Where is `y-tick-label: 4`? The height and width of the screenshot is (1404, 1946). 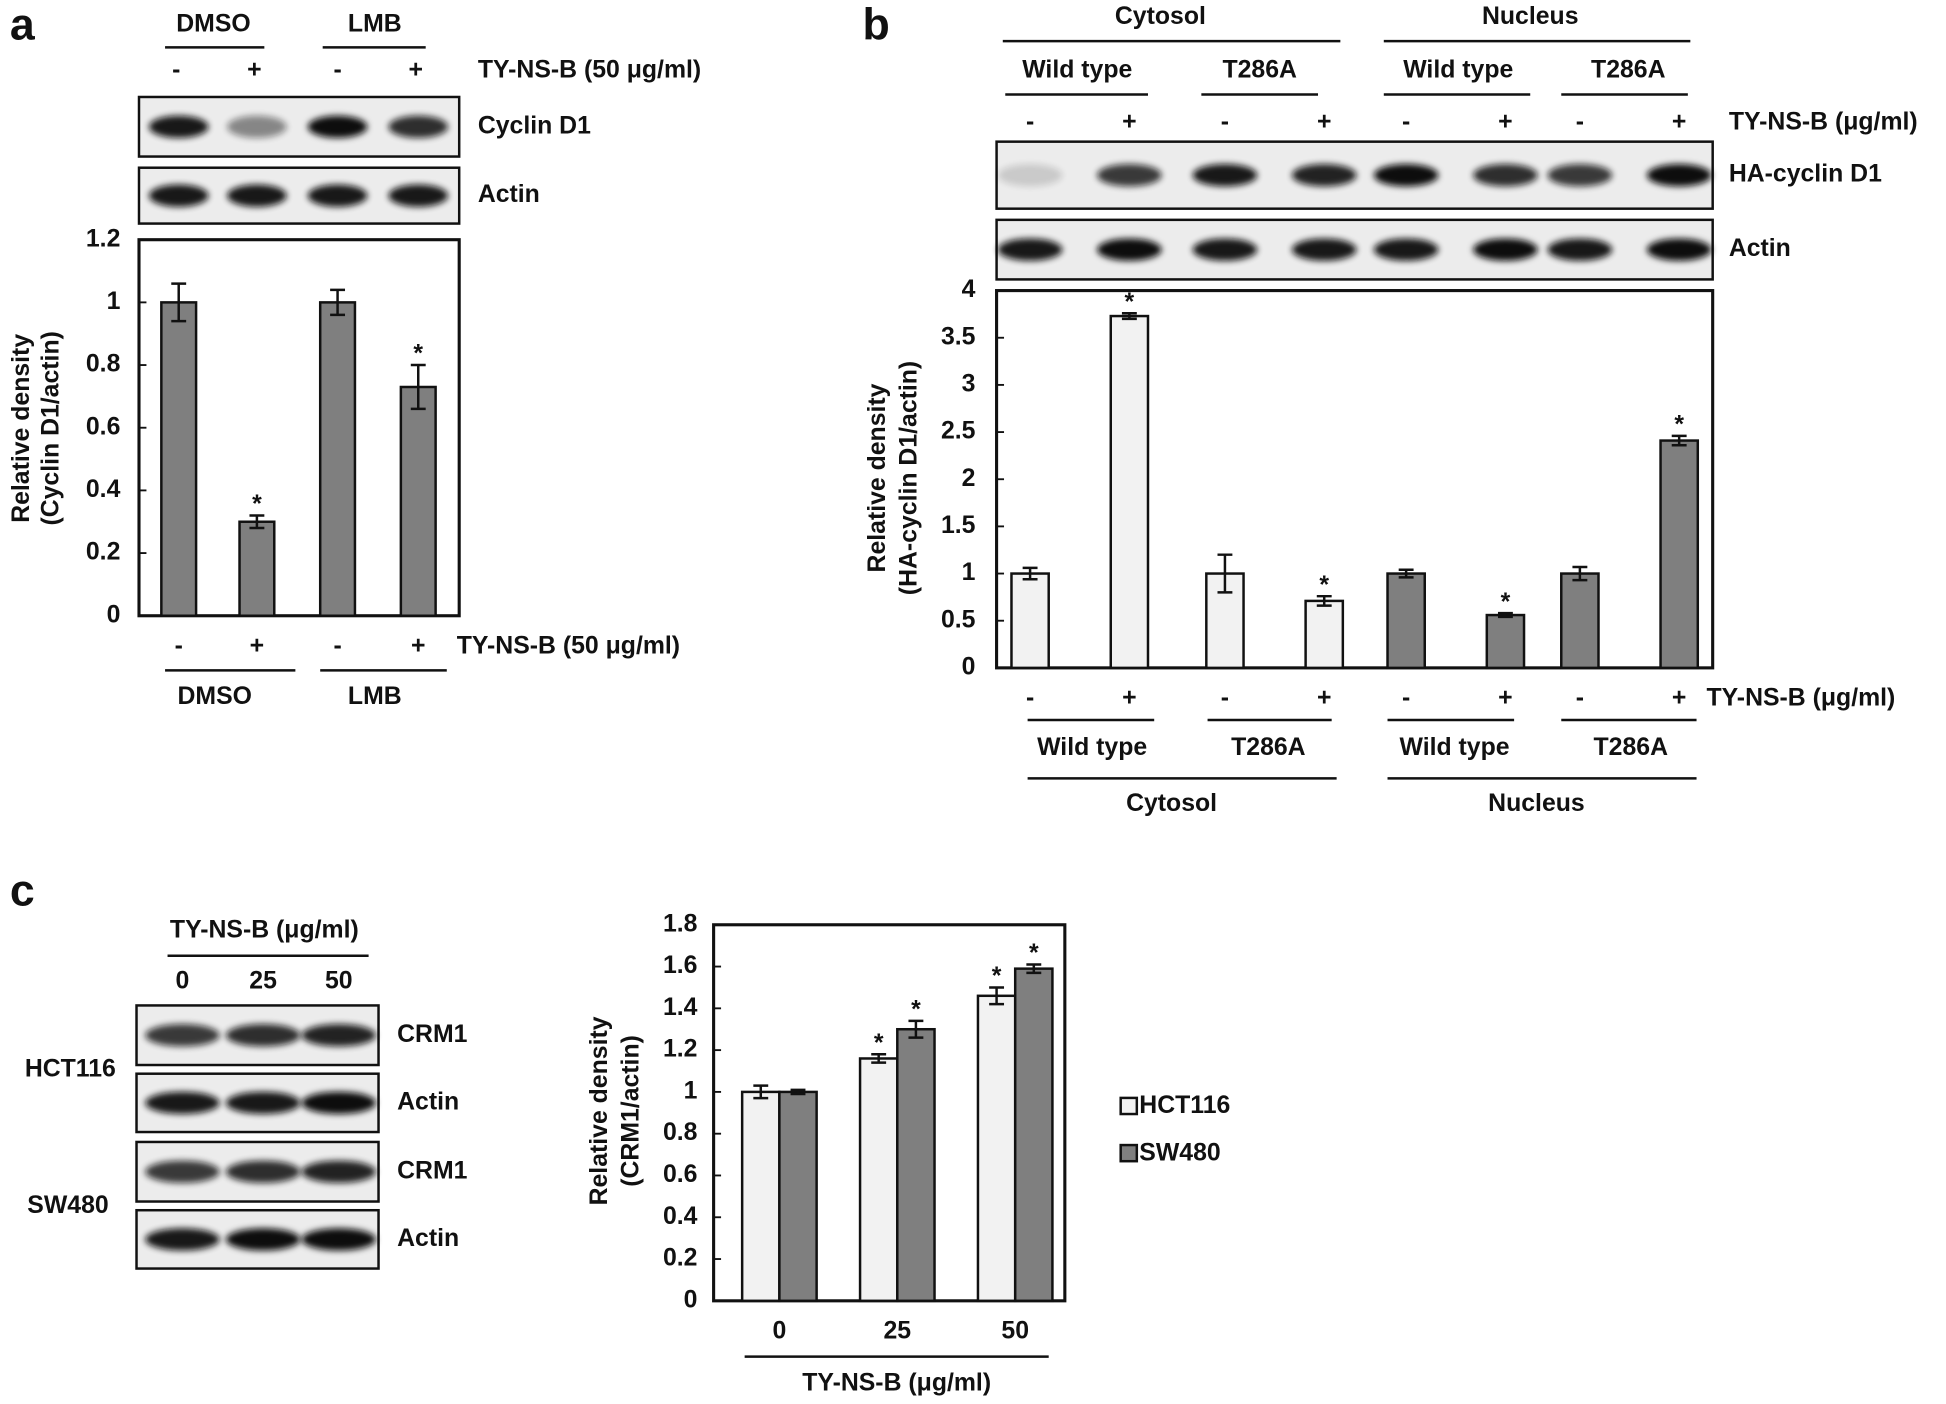
y-tick-label: 4 is located at coordinates (969, 289).